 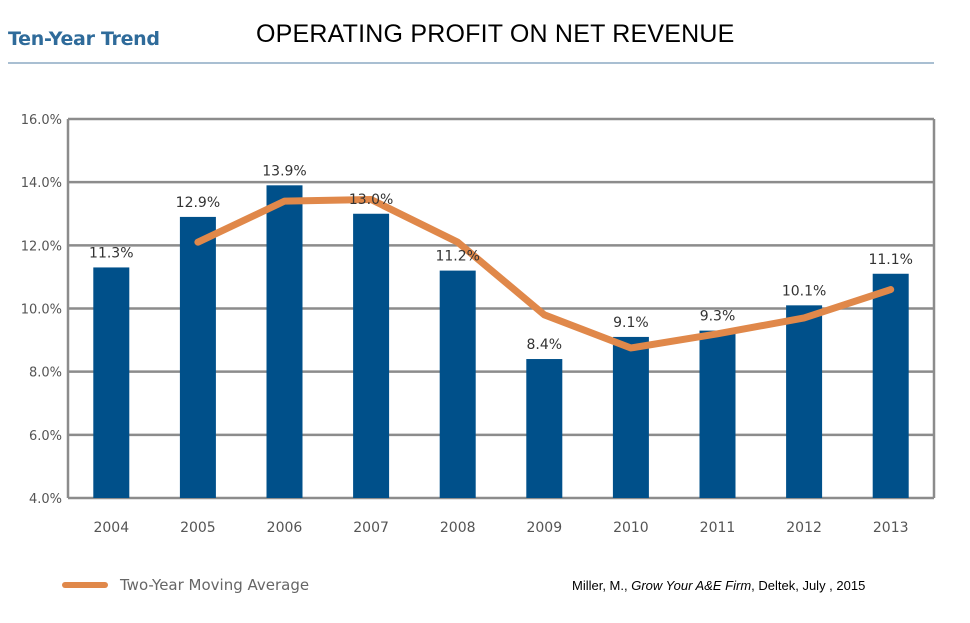 I want to click on y-tick-label: 10.0%, so click(x=41, y=310).